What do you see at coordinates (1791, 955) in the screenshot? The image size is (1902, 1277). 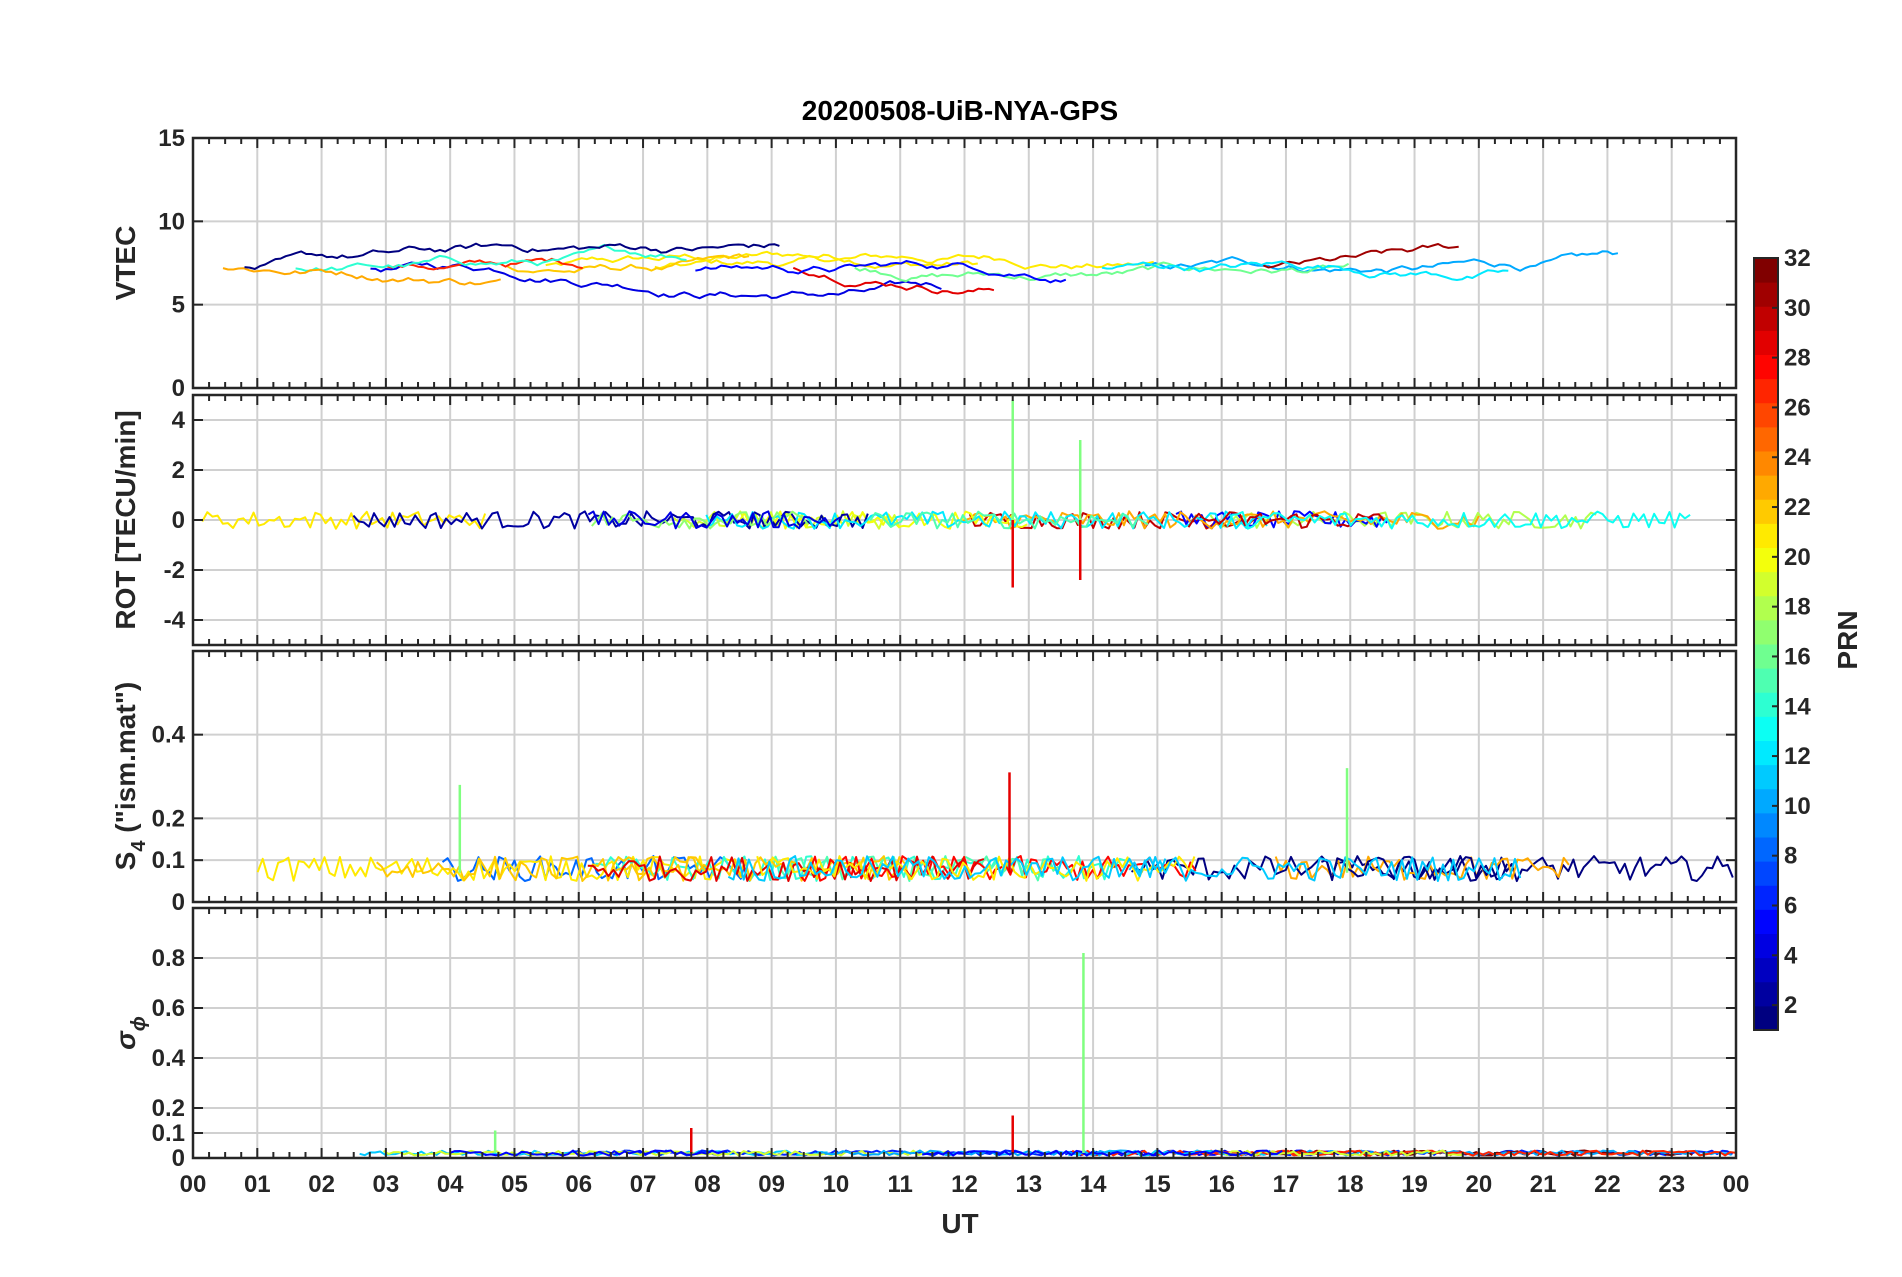 I see `colorbar-tick-label: 4` at bounding box center [1791, 955].